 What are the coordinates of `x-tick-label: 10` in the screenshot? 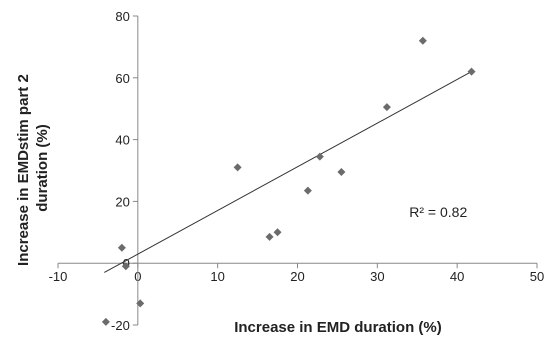 It's located at (217, 276).